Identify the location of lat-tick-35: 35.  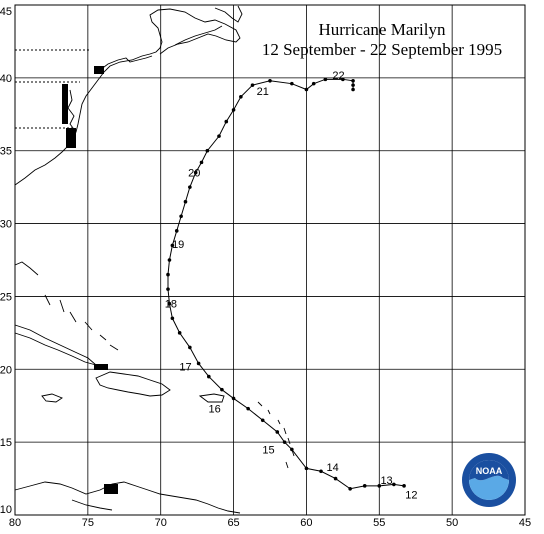
(6, 152).